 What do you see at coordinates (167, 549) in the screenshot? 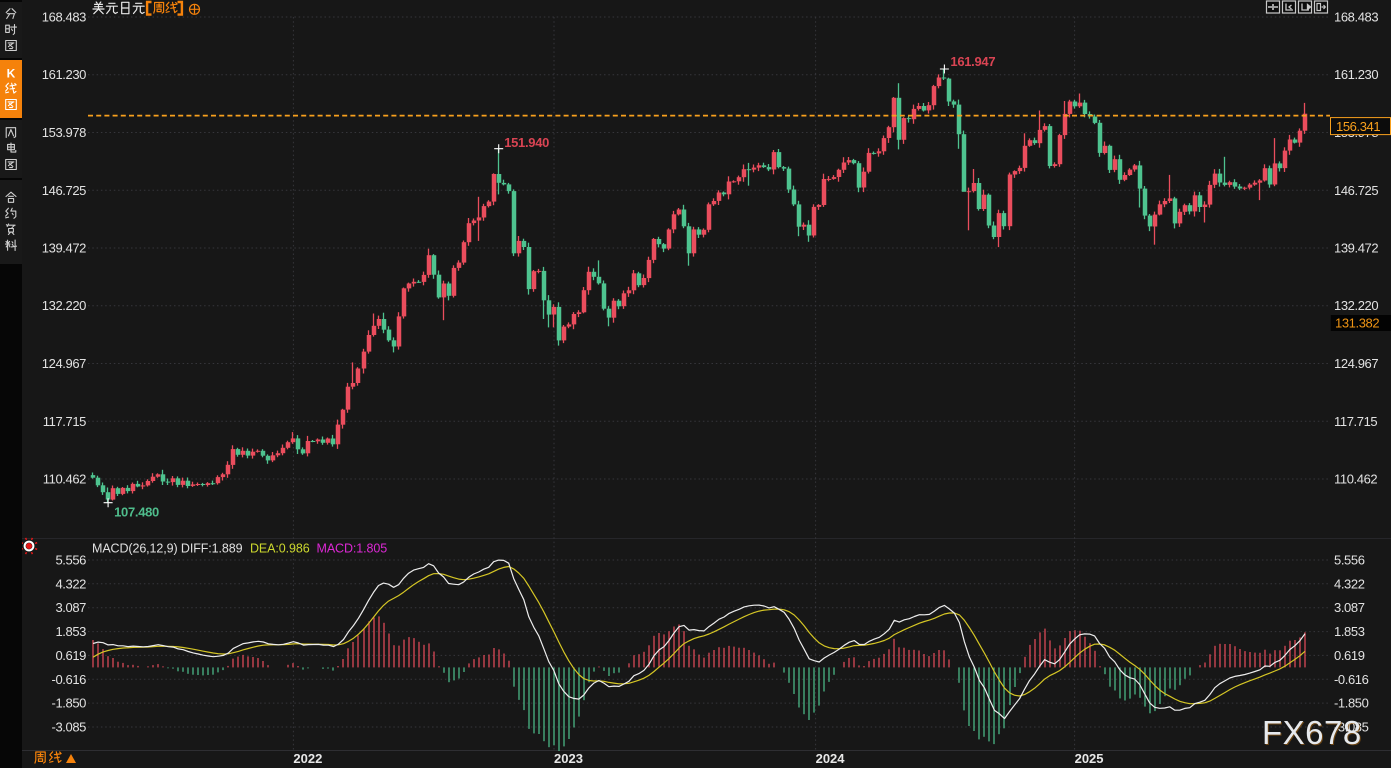
I see `svg-text: MACD(26,12,9) DIFF:1.889` at bounding box center [167, 549].